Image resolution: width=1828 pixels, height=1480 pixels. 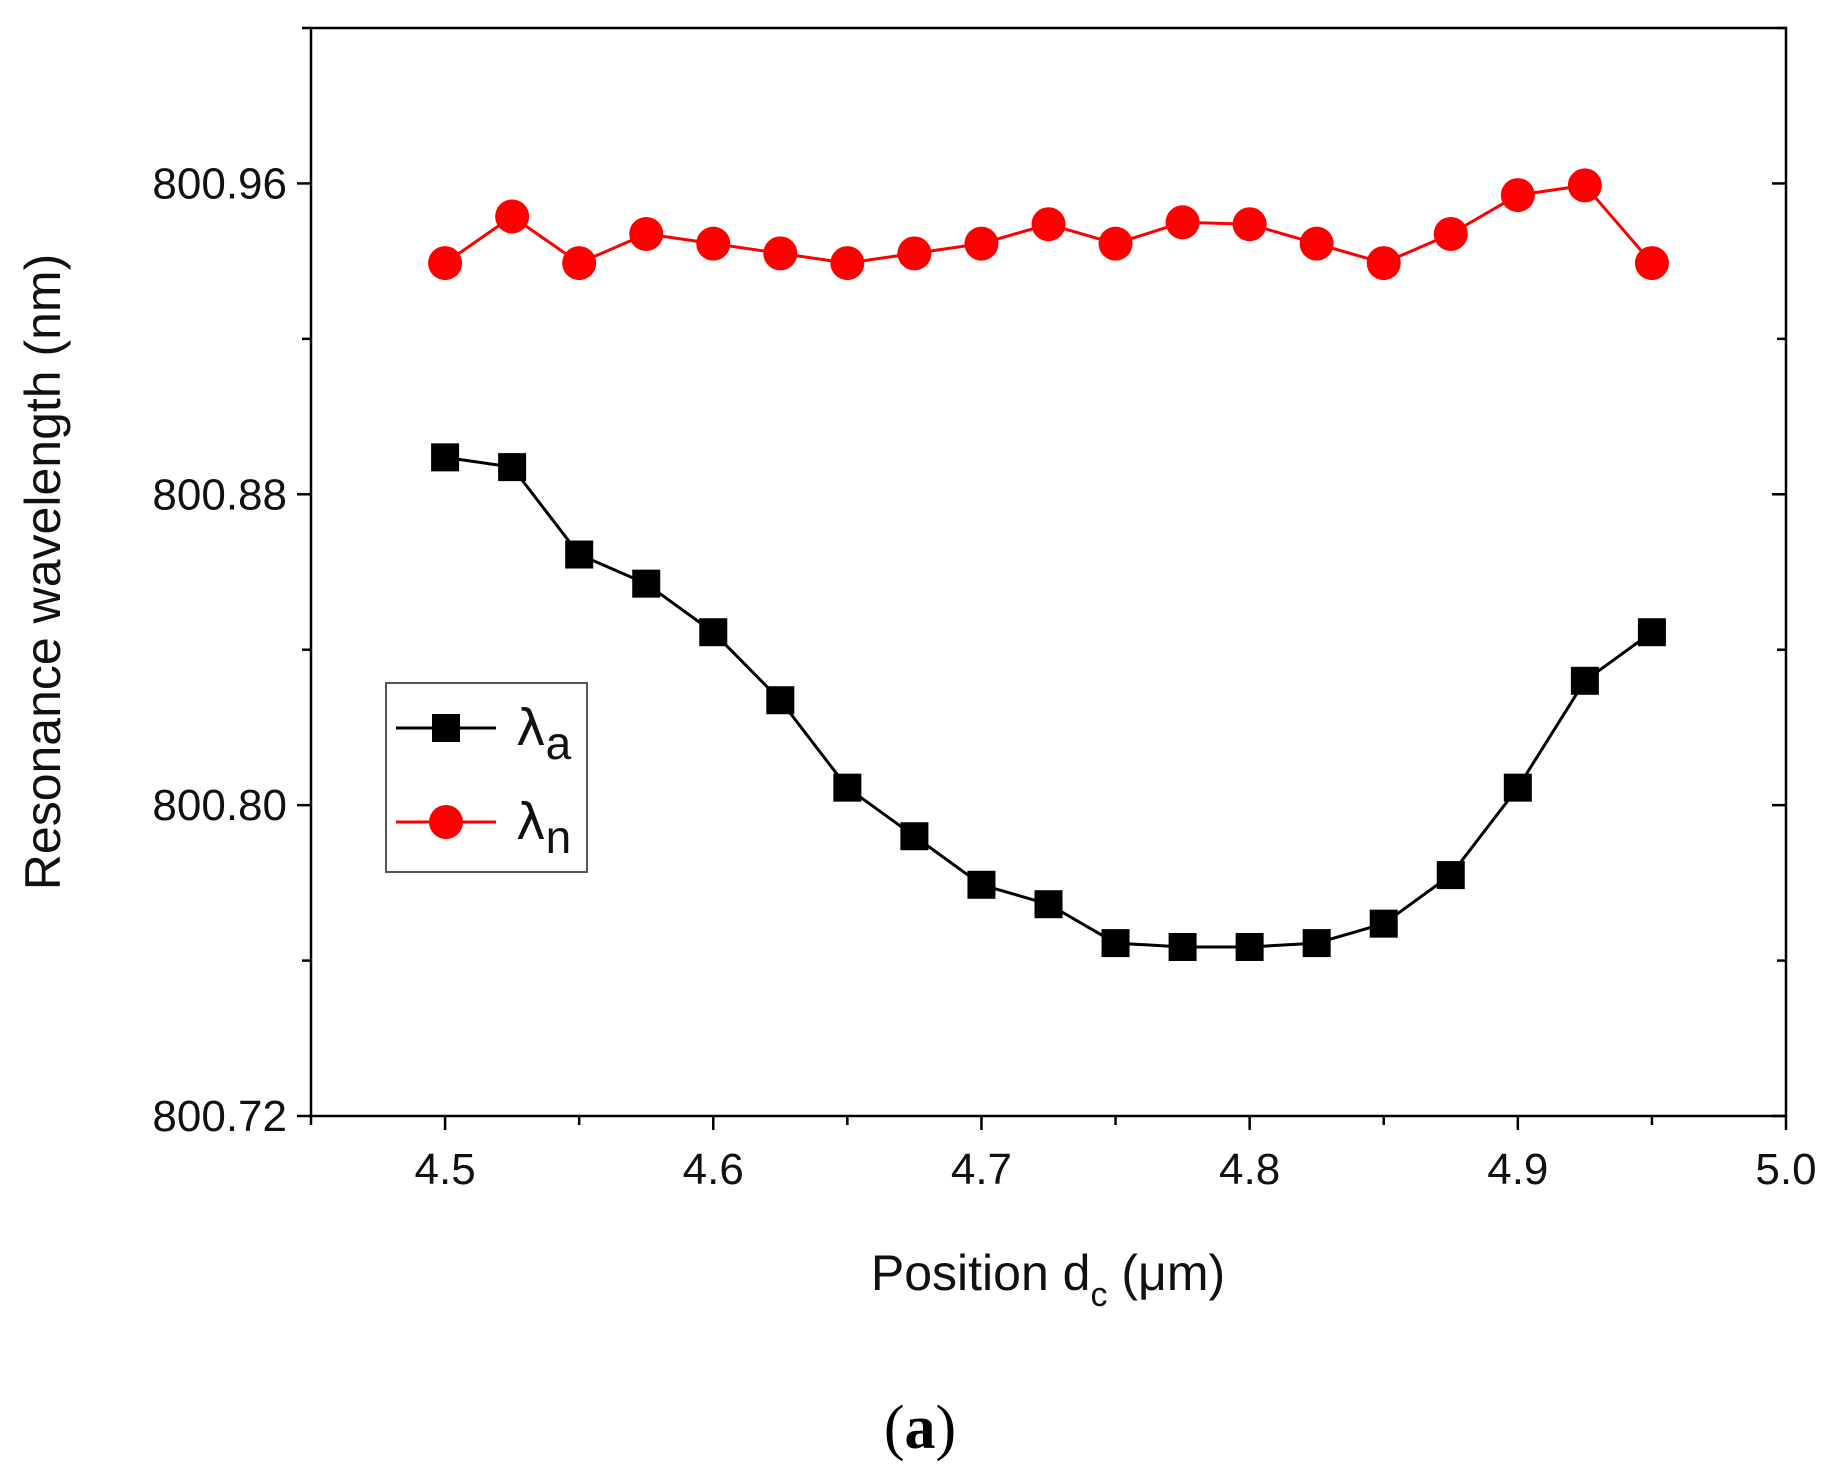 I want to click on x-axis-label-unit: (μm), so click(x=1166, y=1273).